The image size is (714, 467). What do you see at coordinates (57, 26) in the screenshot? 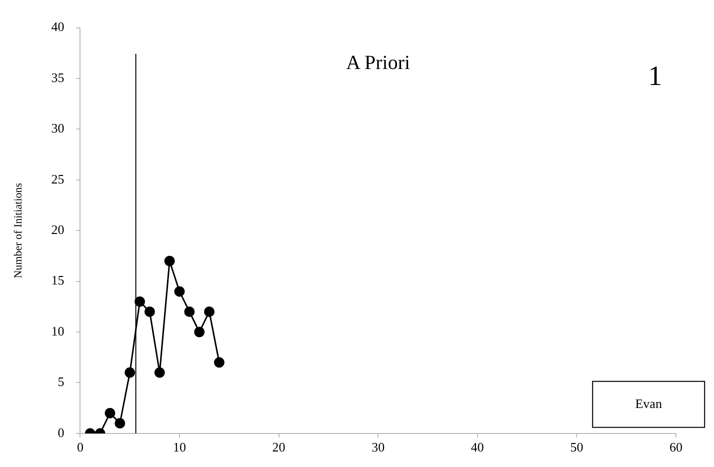
I see `y-tick-label: 40` at bounding box center [57, 26].